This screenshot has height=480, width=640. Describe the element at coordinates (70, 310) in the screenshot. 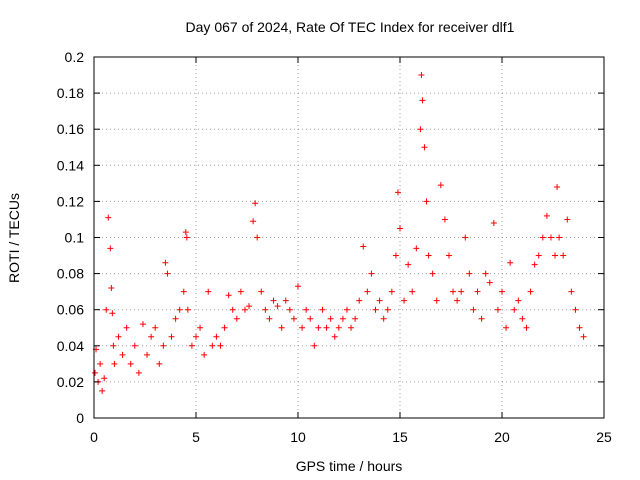

I see `y-tick-label: 0.06` at that location.